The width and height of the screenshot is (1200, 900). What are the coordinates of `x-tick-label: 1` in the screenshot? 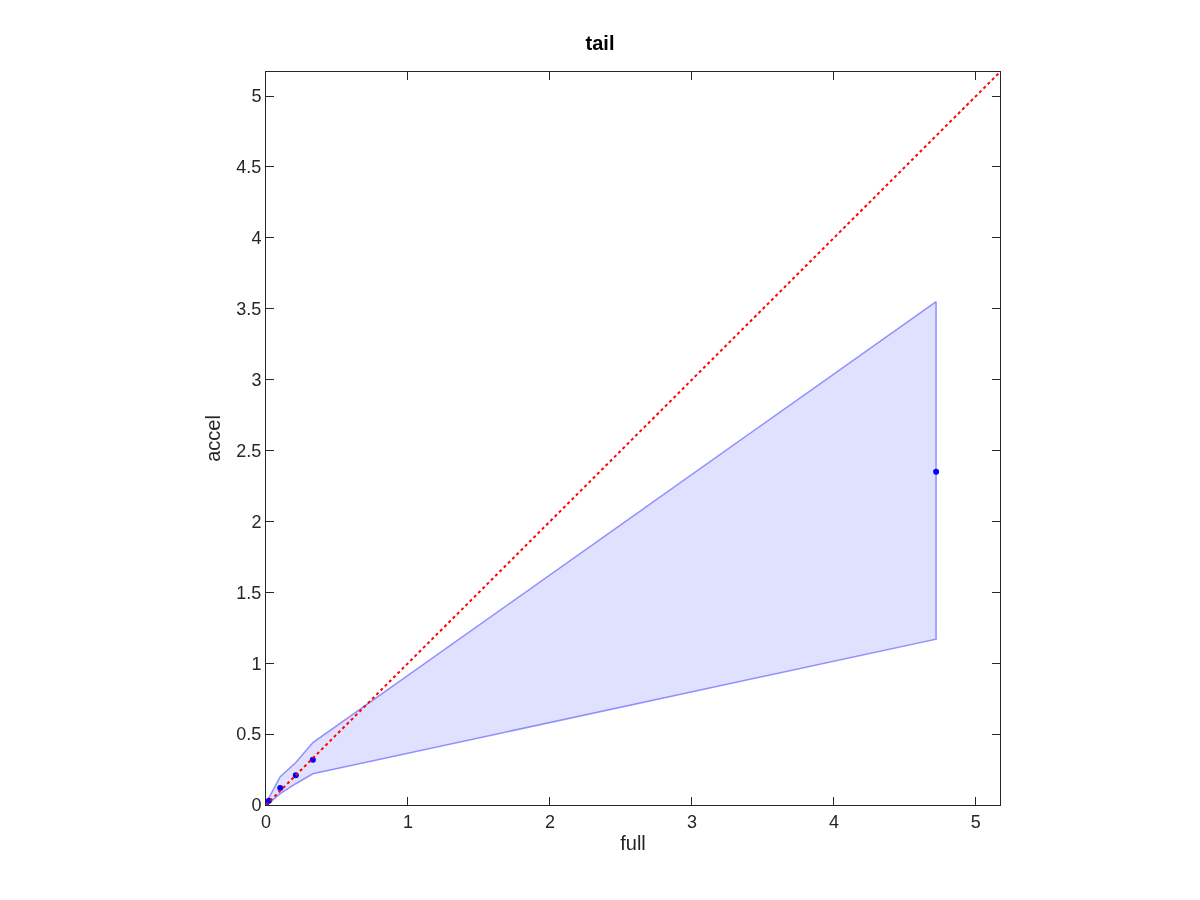 It's located at (407, 821).